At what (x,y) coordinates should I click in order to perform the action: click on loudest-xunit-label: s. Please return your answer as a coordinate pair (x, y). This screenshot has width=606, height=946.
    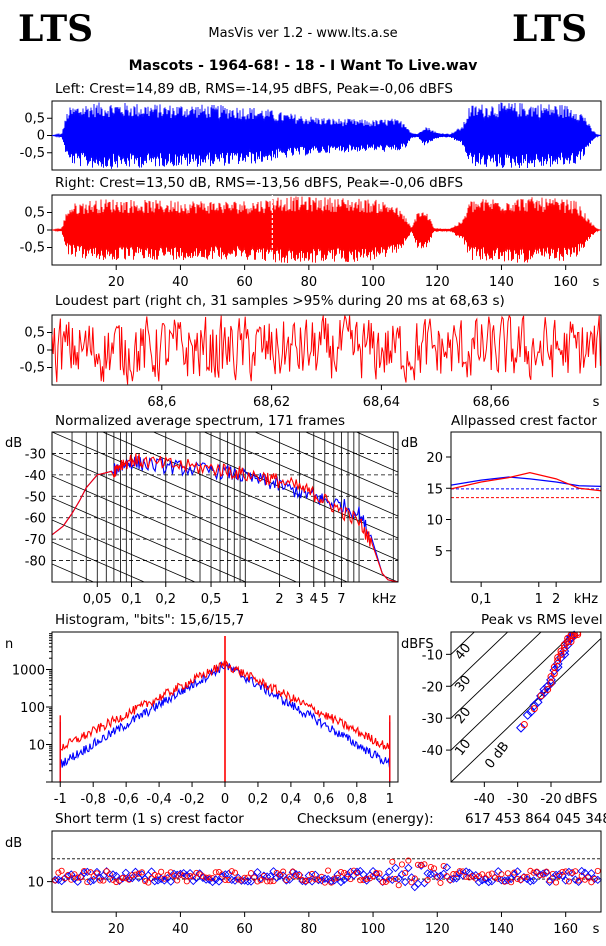
    Looking at the image, I should click on (596, 402).